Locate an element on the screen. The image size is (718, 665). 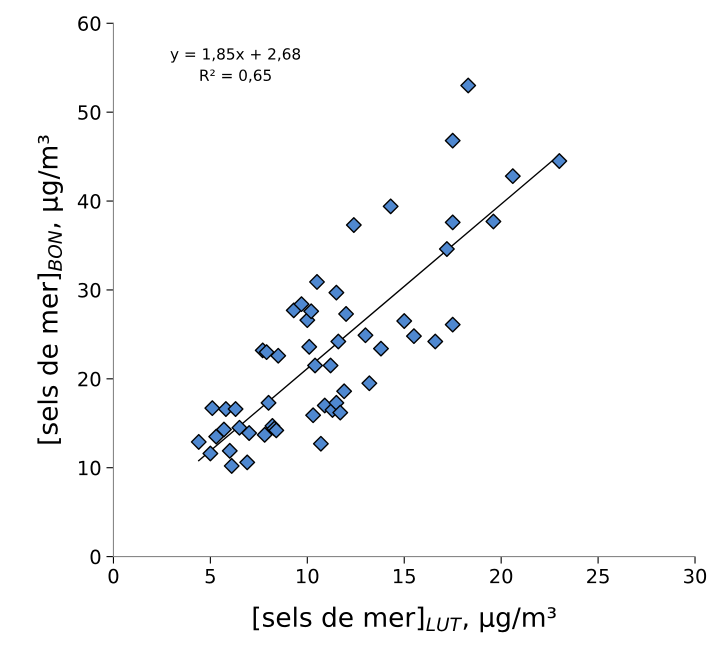
y-tick-label: 10 is located at coordinates (89, 468).